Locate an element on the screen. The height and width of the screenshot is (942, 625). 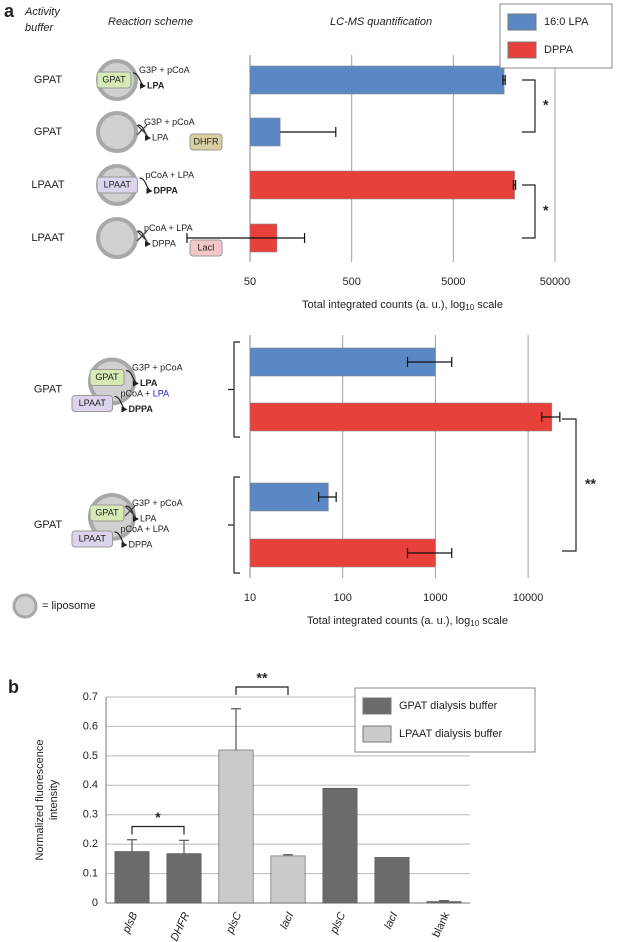
y-tick-label: 0.3 is located at coordinates (90, 815).